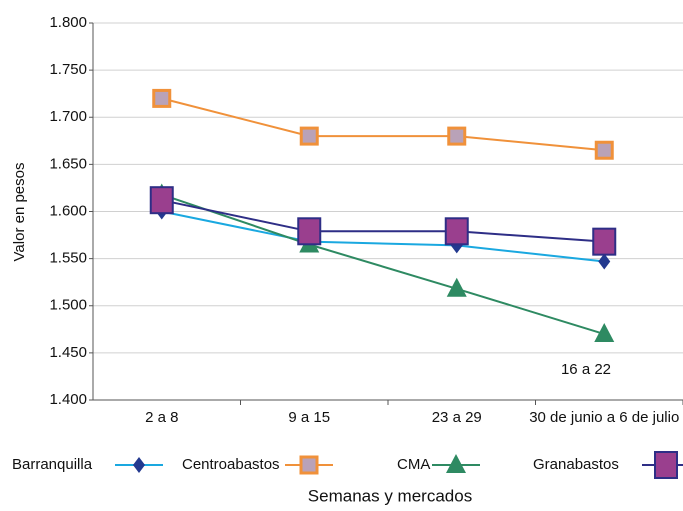 The width and height of the screenshot is (683, 511). Describe the element at coordinates (161, 417) in the screenshot. I see `x-tick-label: 2 a 8` at that location.